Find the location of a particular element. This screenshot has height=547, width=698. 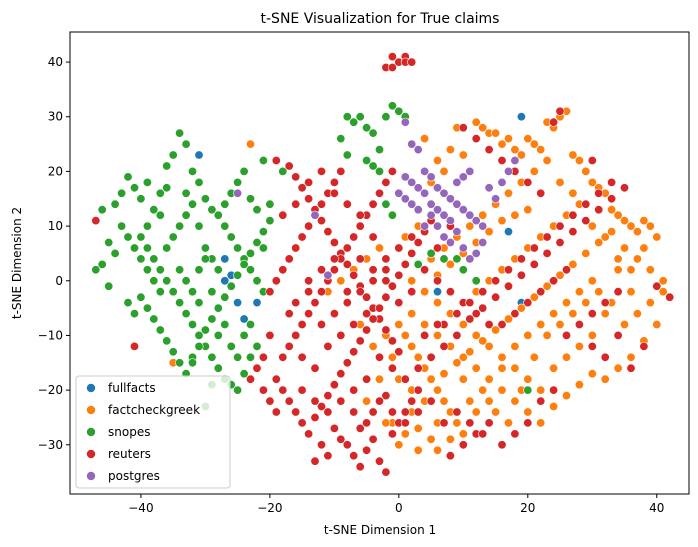

legend-label-factcheckgreek: factcheckgreek is located at coordinates (154, 410).